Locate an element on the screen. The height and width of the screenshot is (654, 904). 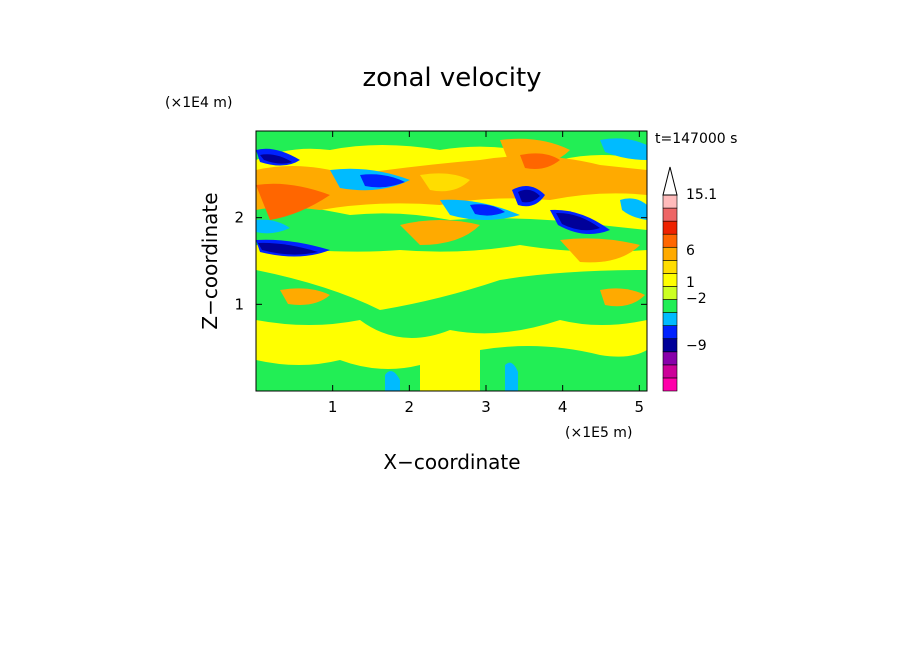
colorbar-extend-arrow is located at coordinates (670, 181).